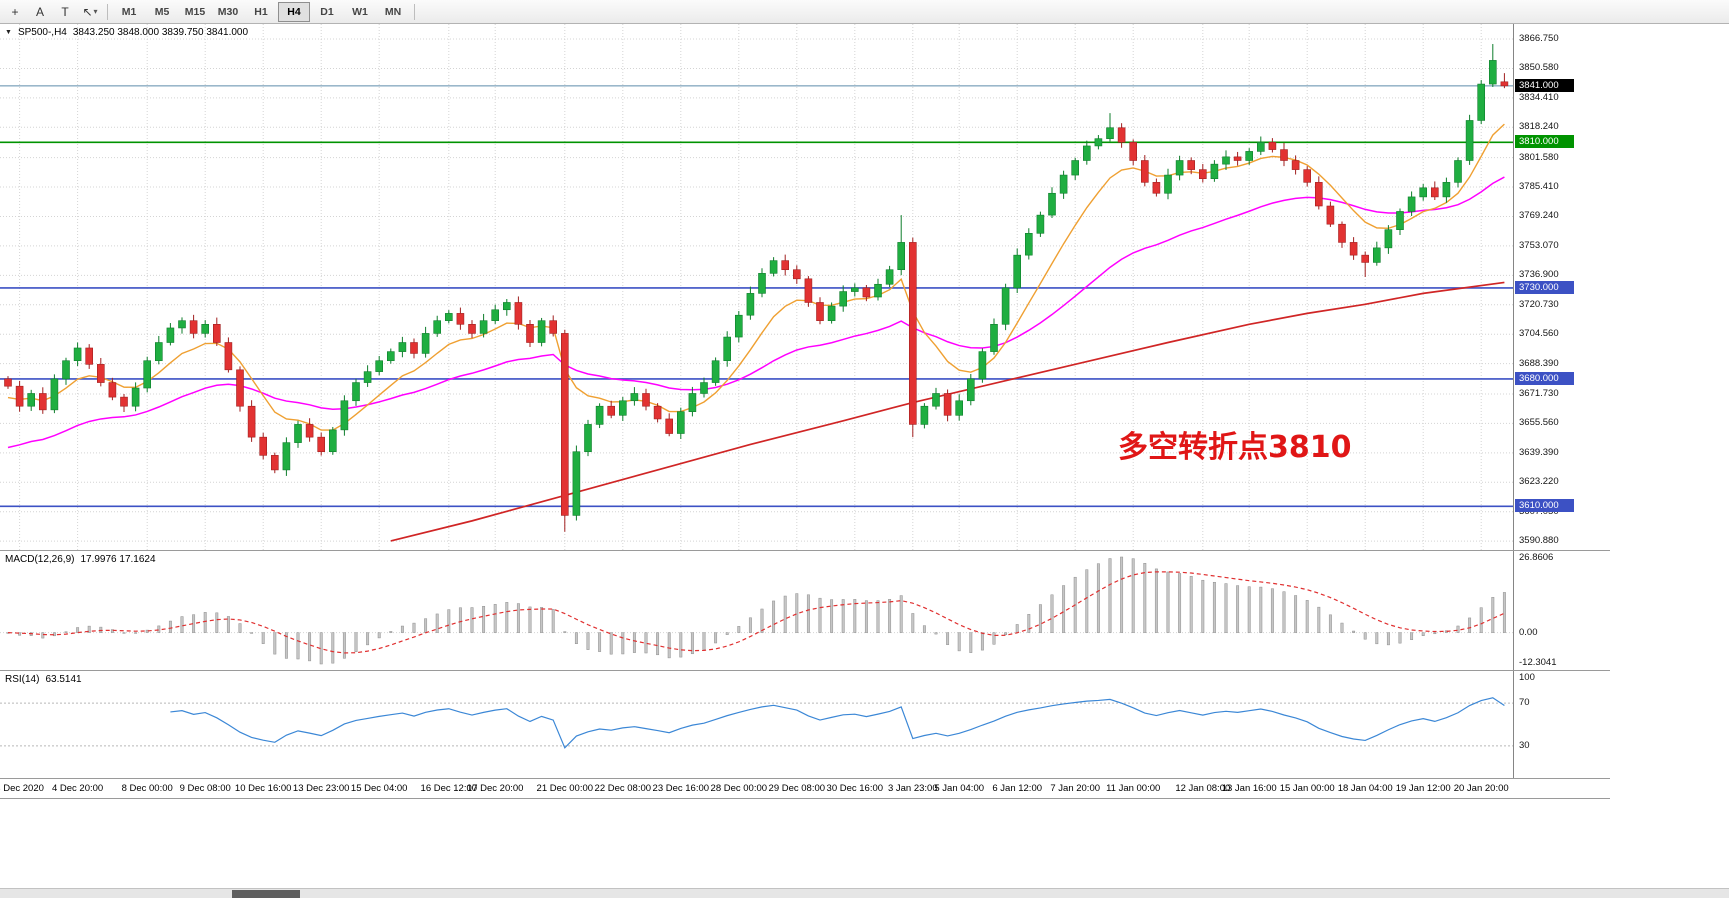 The height and width of the screenshot is (898, 1729). Describe the element at coordinates (52, 11) in the screenshot. I see `tool-button-group: + A T ↖ ▾` at that location.